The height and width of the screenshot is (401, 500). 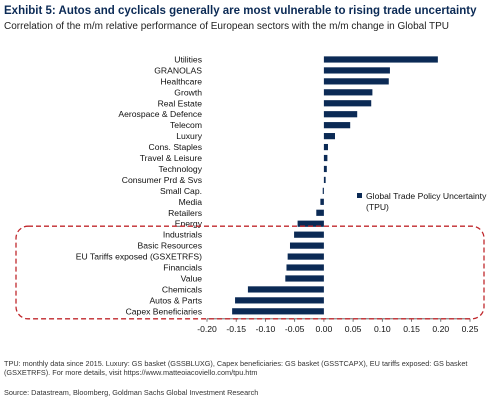 I want to click on bar-cons-staples, so click(x=325, y=147).